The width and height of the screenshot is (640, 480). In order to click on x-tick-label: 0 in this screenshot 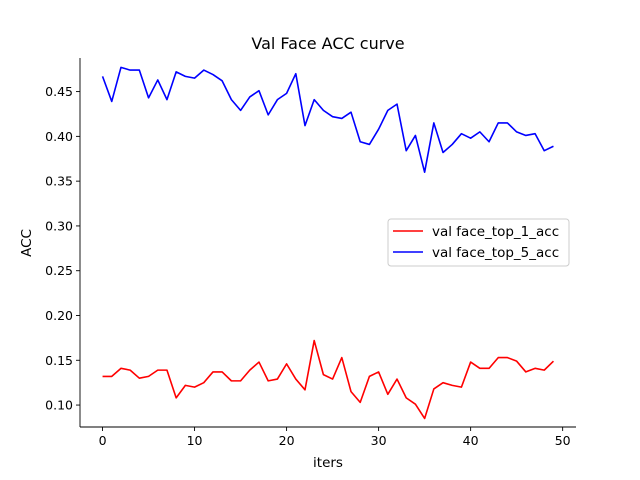, I will do `click(103, 440)`.